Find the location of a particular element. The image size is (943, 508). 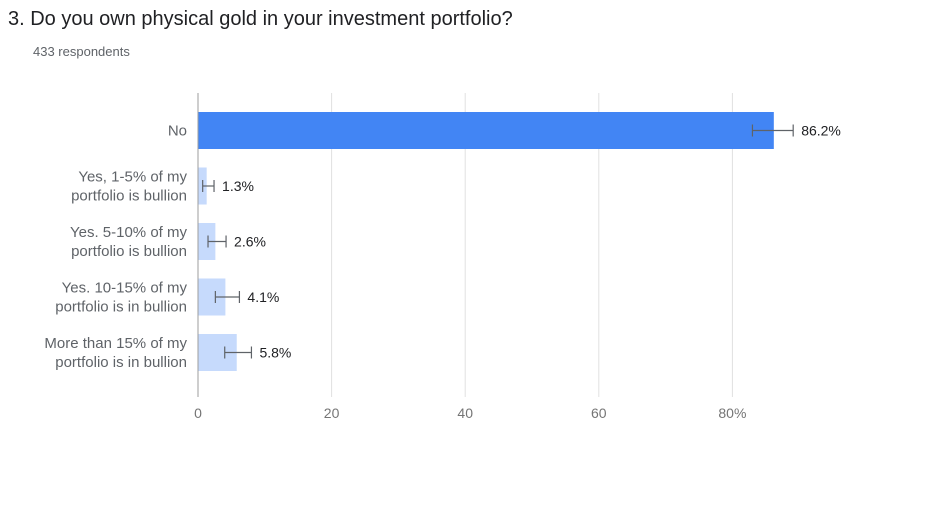

x-tick-label: 0 is located at coordinates (198, 413).